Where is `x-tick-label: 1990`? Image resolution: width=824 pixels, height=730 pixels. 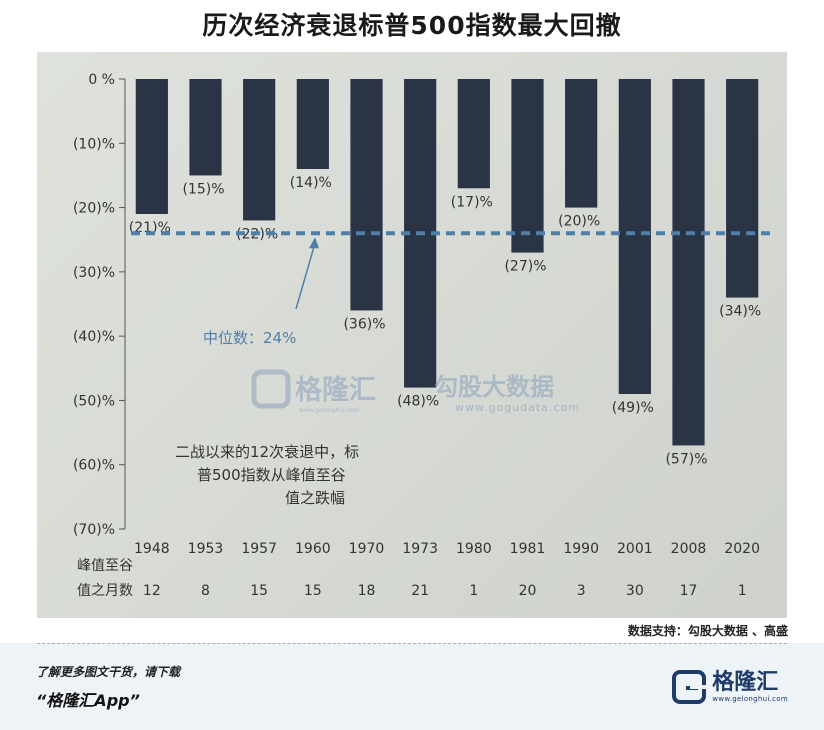 x-tick-label: 1990 is located at coordinates (581, 549).